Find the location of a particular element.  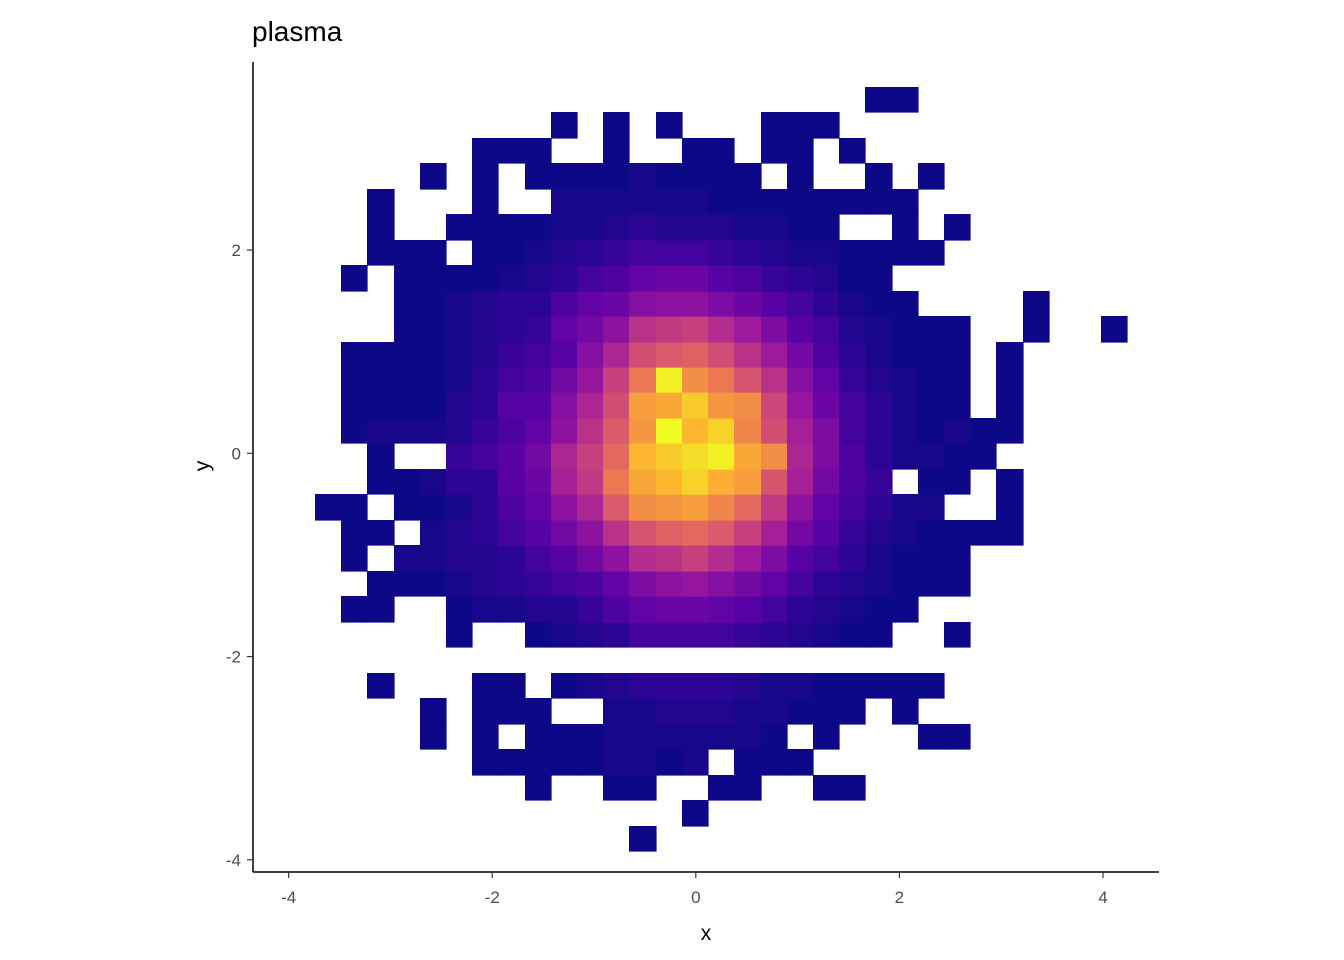

x-axis-ticks: -4 -2 0 2 4 is located at coordinates (694, 889).